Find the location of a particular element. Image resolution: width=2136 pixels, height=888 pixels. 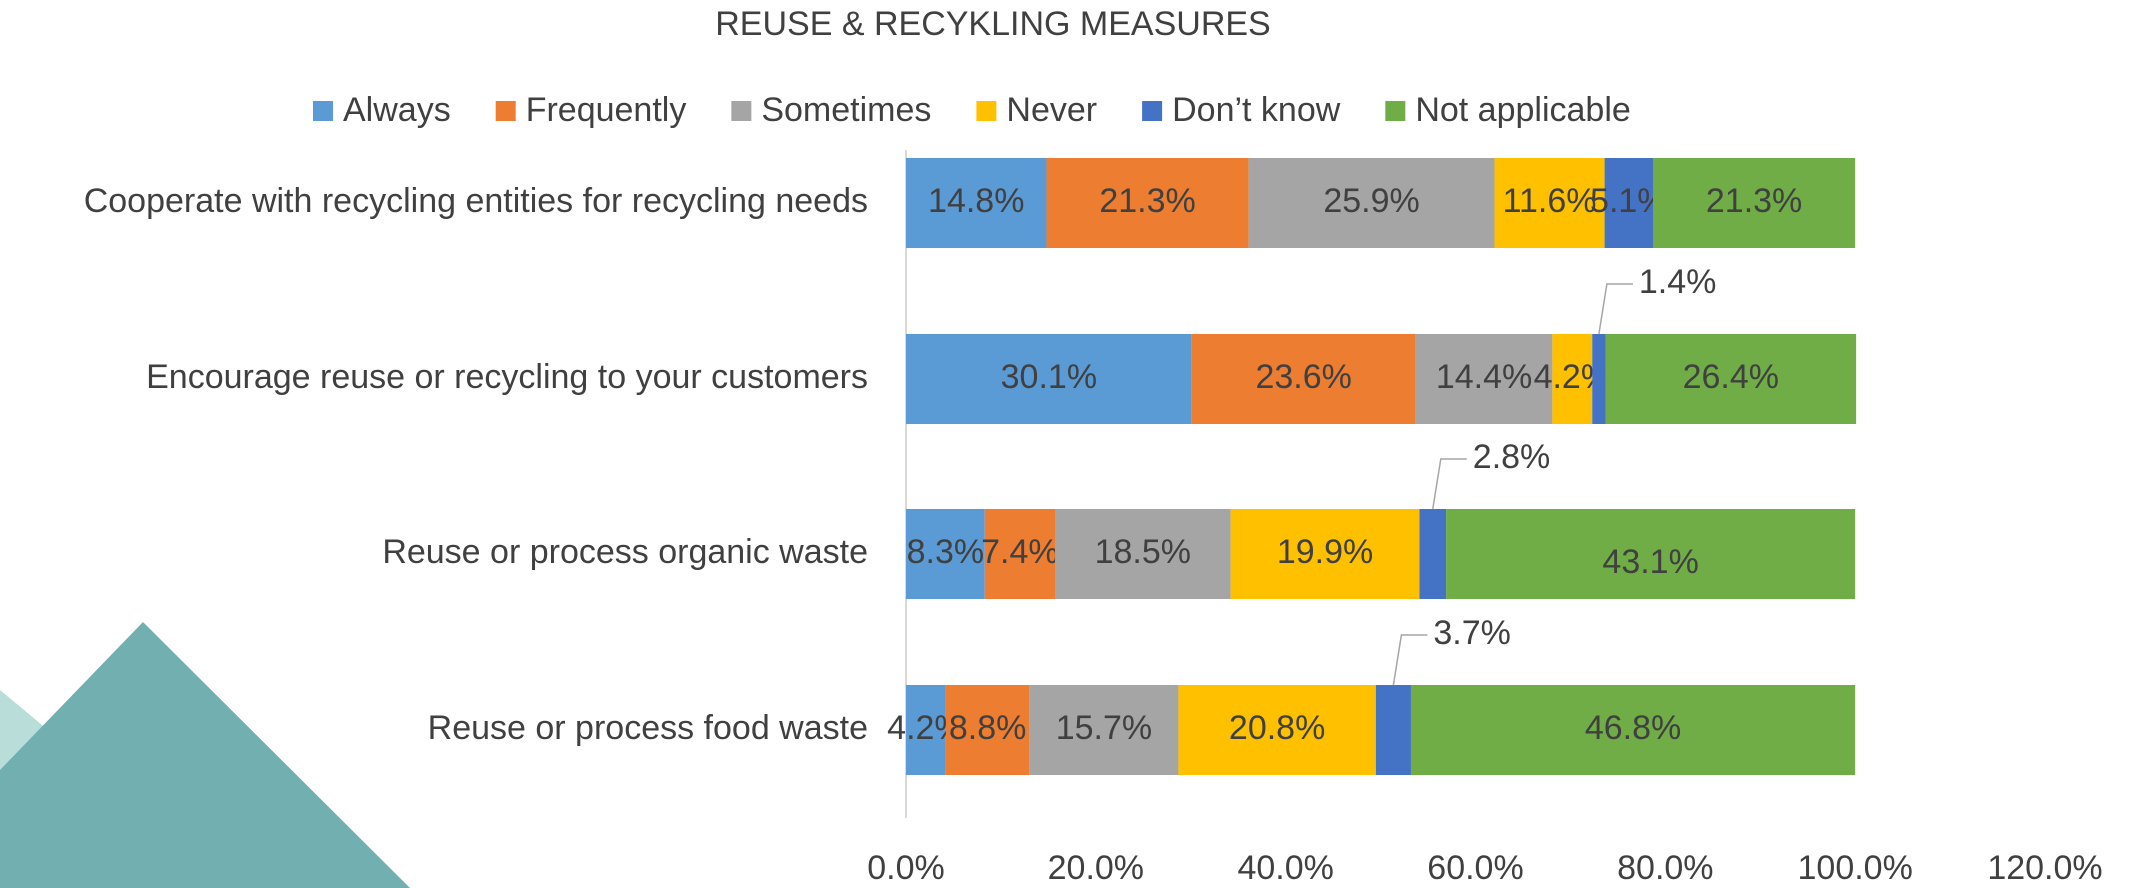

x-tick-label: 100.0% is located at coordinates (1855, 868).